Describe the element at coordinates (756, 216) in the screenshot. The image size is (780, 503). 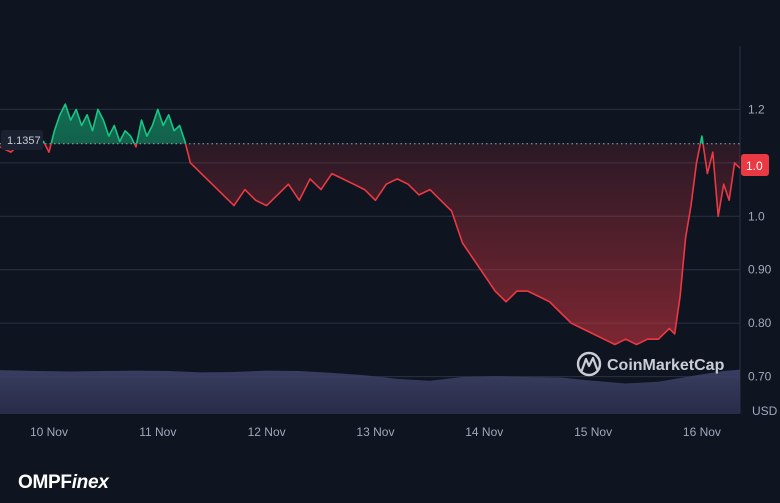
I see `y-tick-label-3: 1.0` at that location.